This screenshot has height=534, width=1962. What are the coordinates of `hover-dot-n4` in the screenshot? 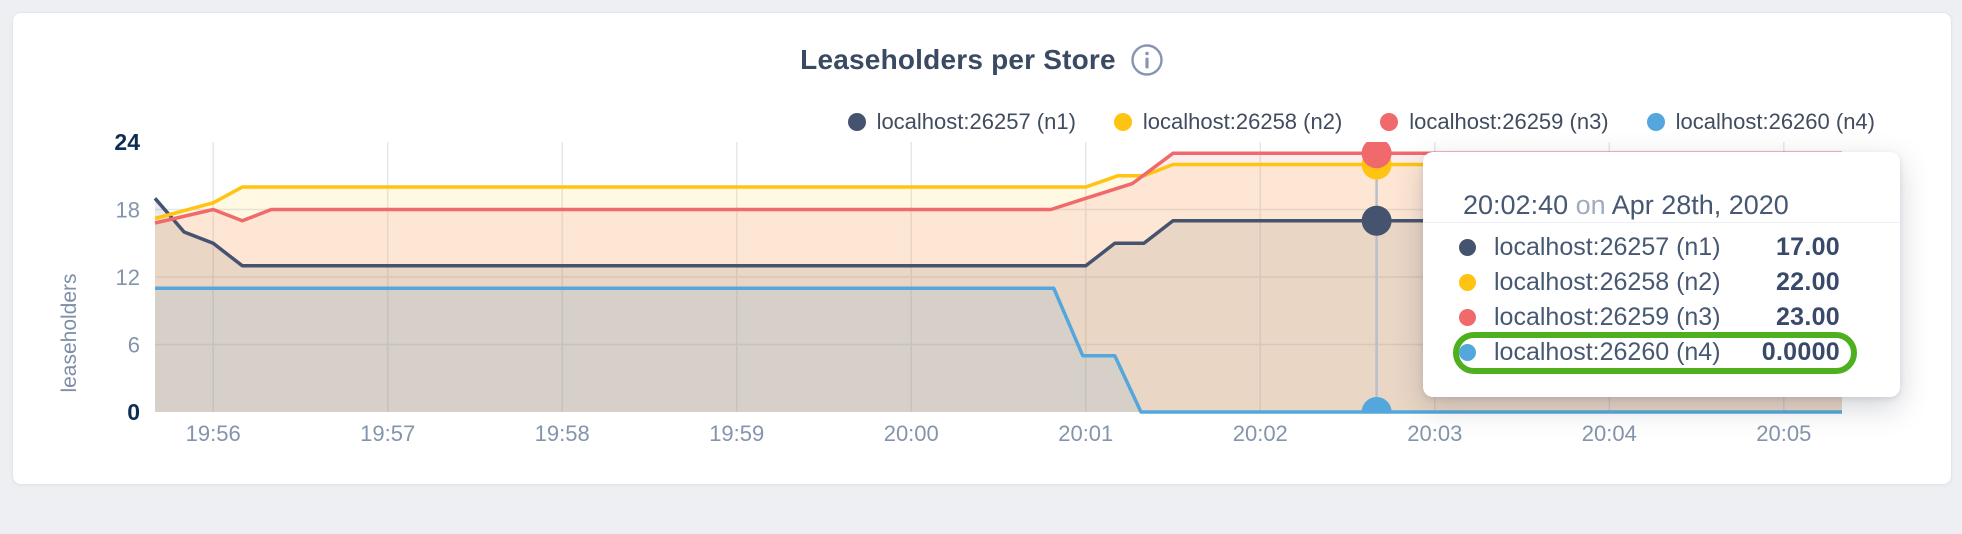 It's located at (1376, 404).